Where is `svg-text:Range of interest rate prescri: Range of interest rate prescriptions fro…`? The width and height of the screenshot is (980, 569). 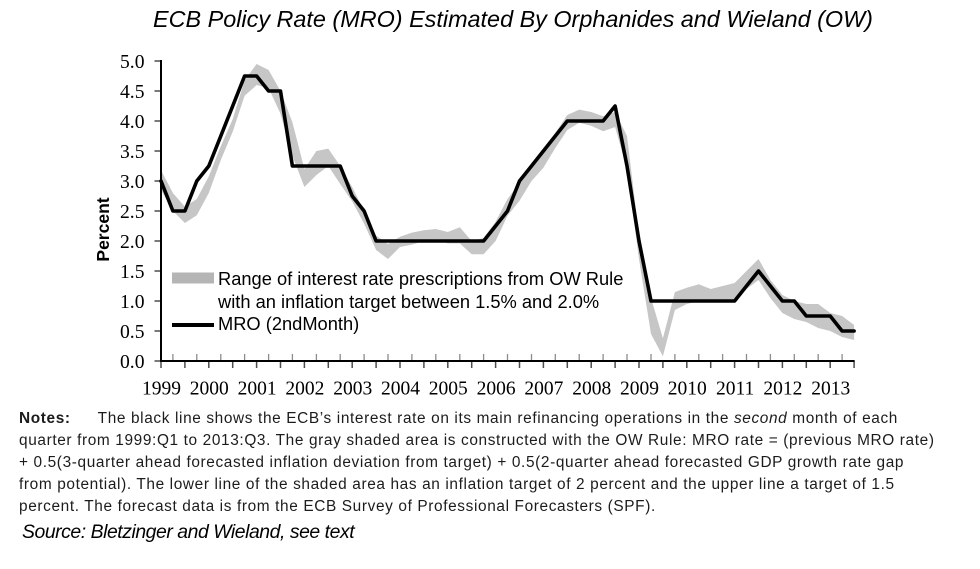
svg-text:Range of interest rate prescri: Range of interest rate prescriptions fro… is located at coordinates (420, 278).